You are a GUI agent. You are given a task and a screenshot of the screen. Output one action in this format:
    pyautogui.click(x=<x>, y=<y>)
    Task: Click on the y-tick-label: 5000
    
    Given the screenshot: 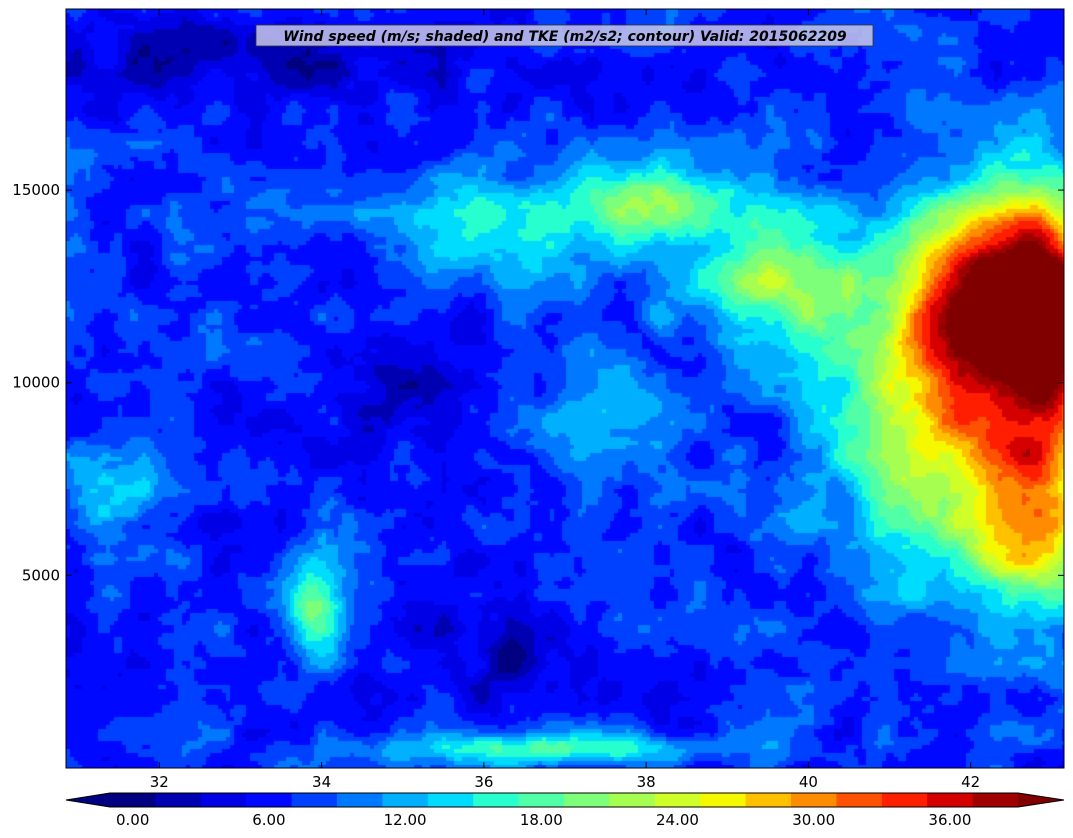 What is the action you would take?
    pyautogui.click(x=41, y=575)
    